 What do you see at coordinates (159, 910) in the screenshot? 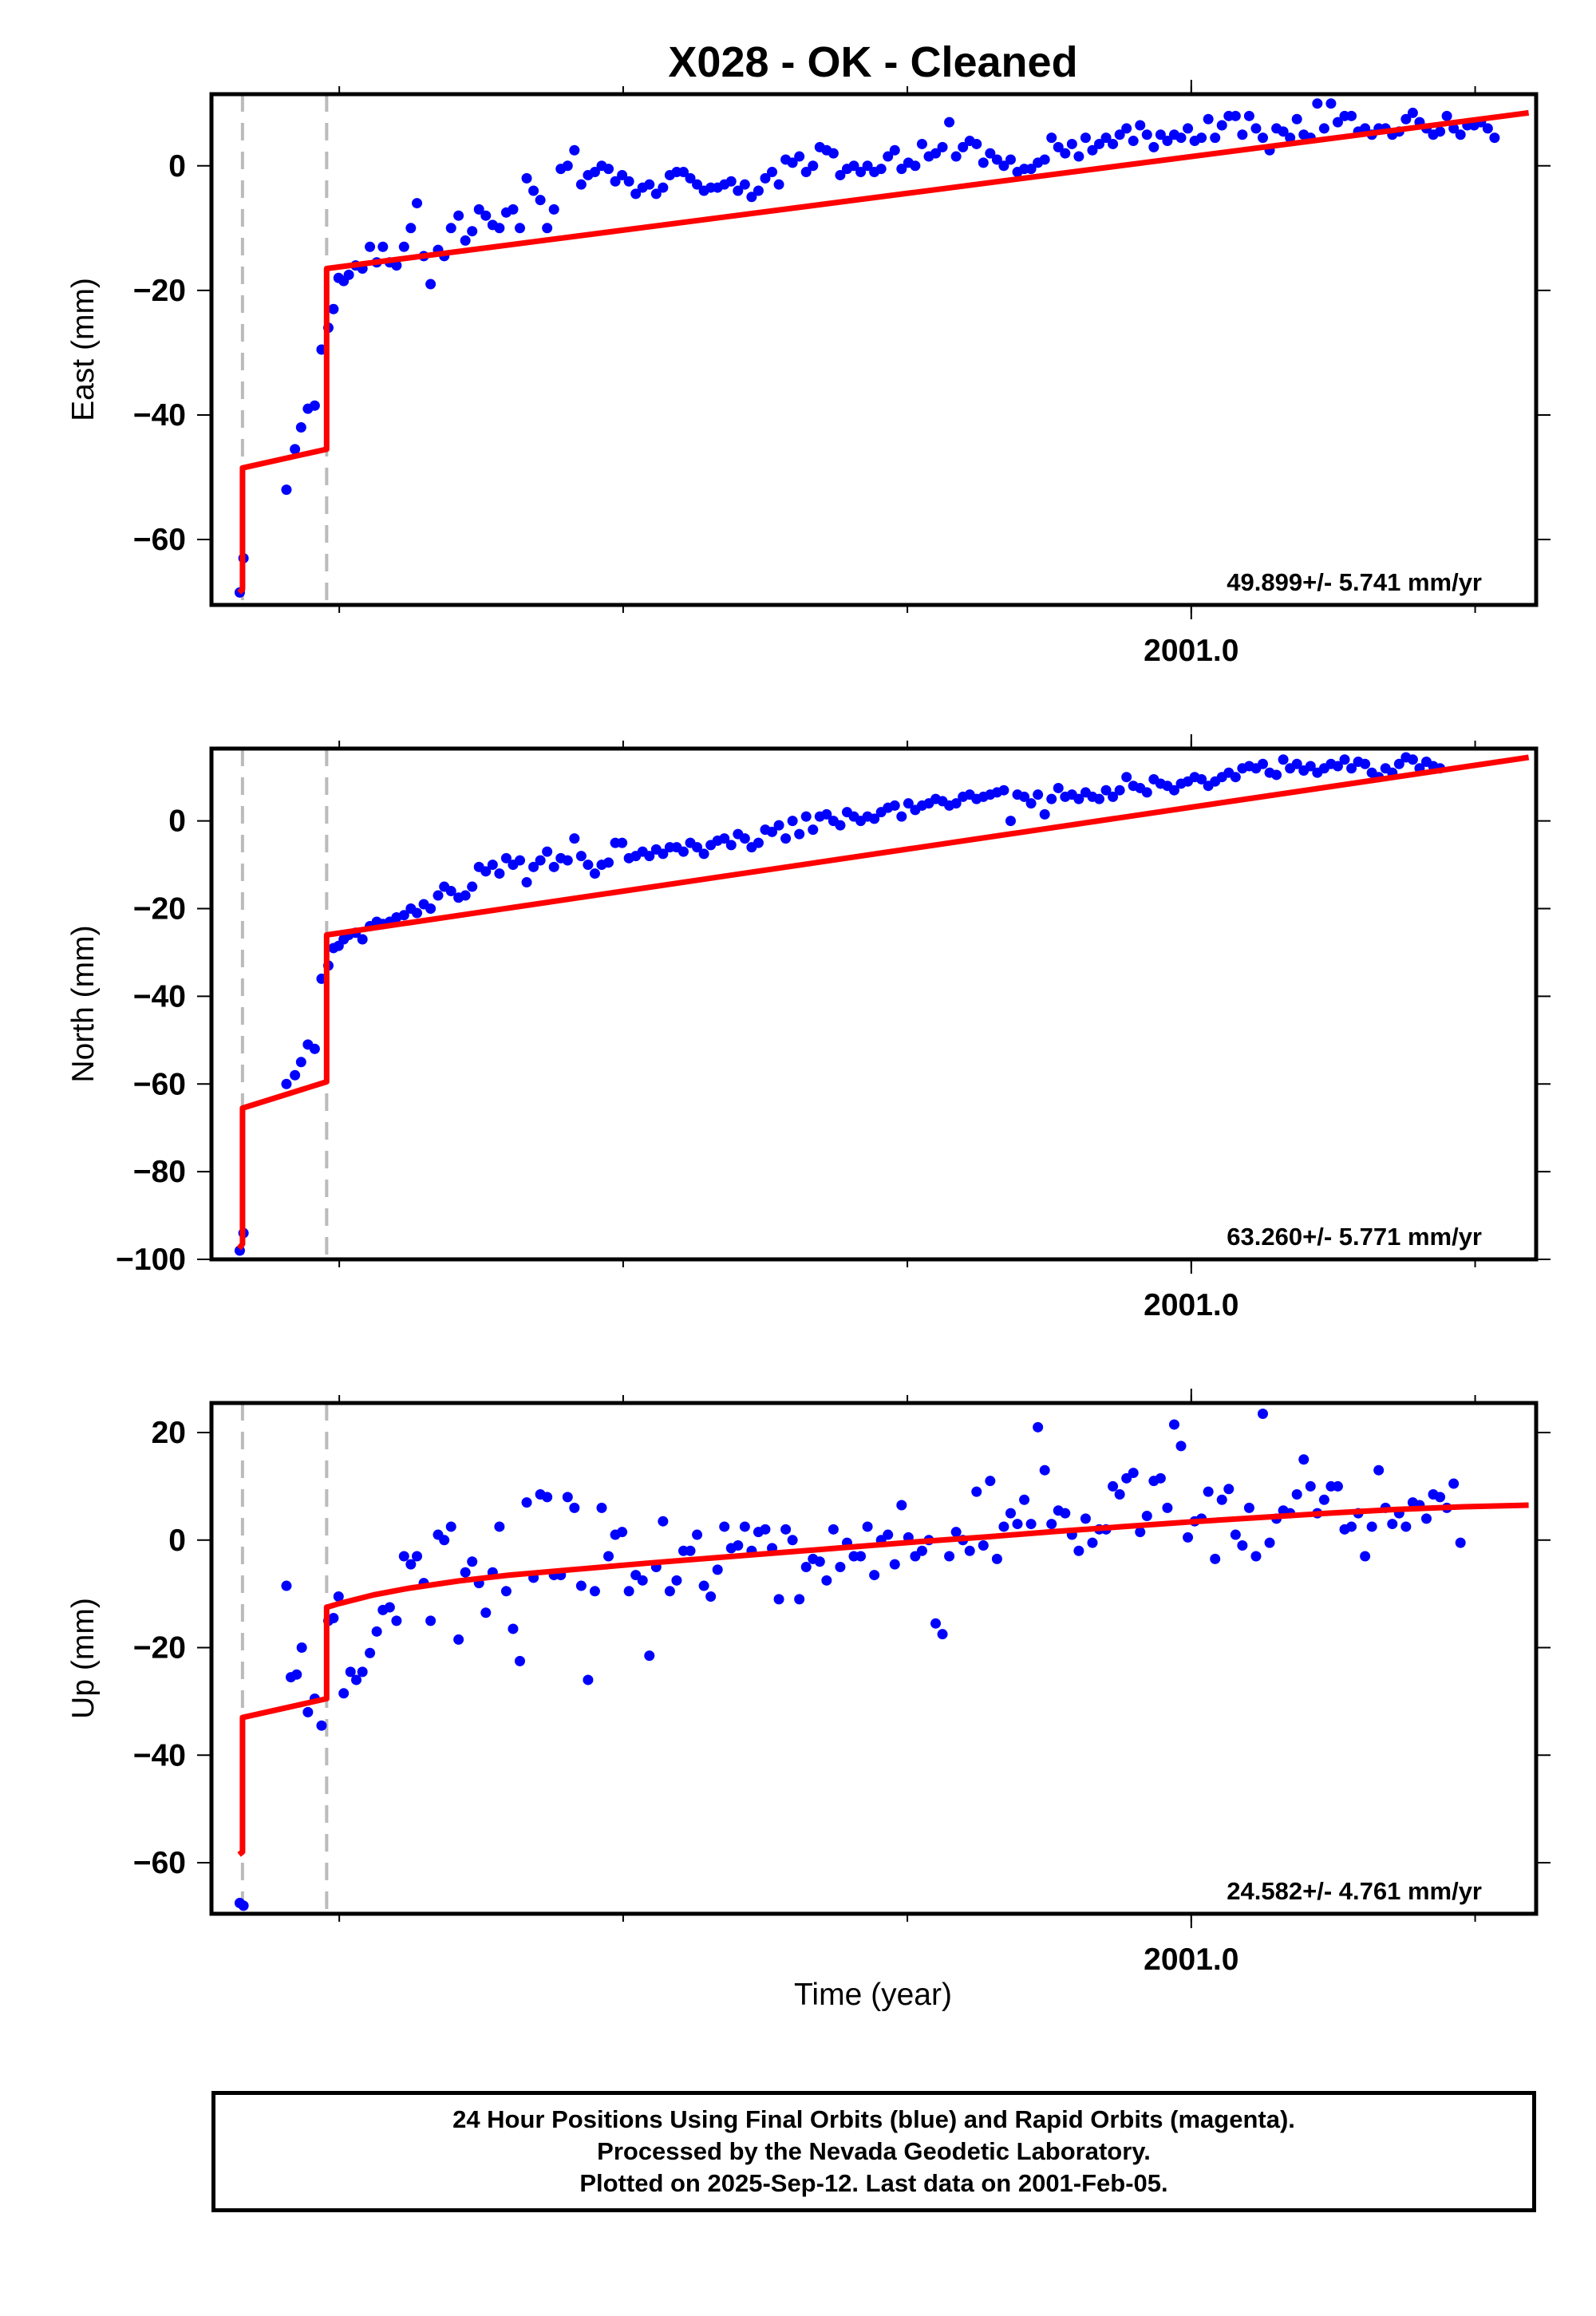
I see `y-tick-label: −20` at bounding box center [159, 910].